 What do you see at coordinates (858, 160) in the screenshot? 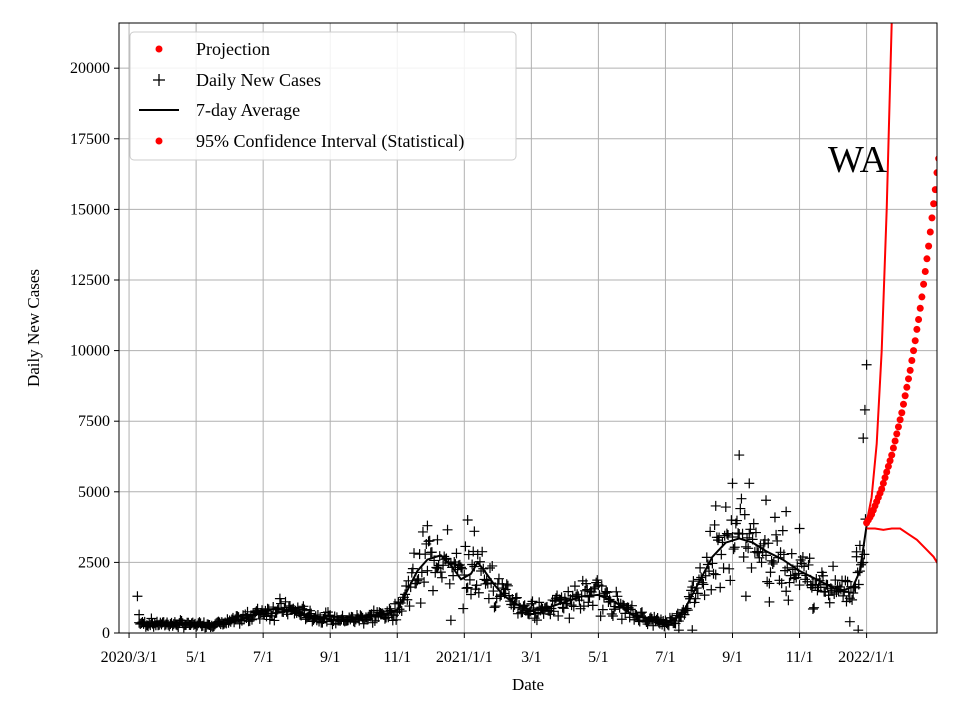
I see `region-annotation: WA` at bounding box center [858, 160].